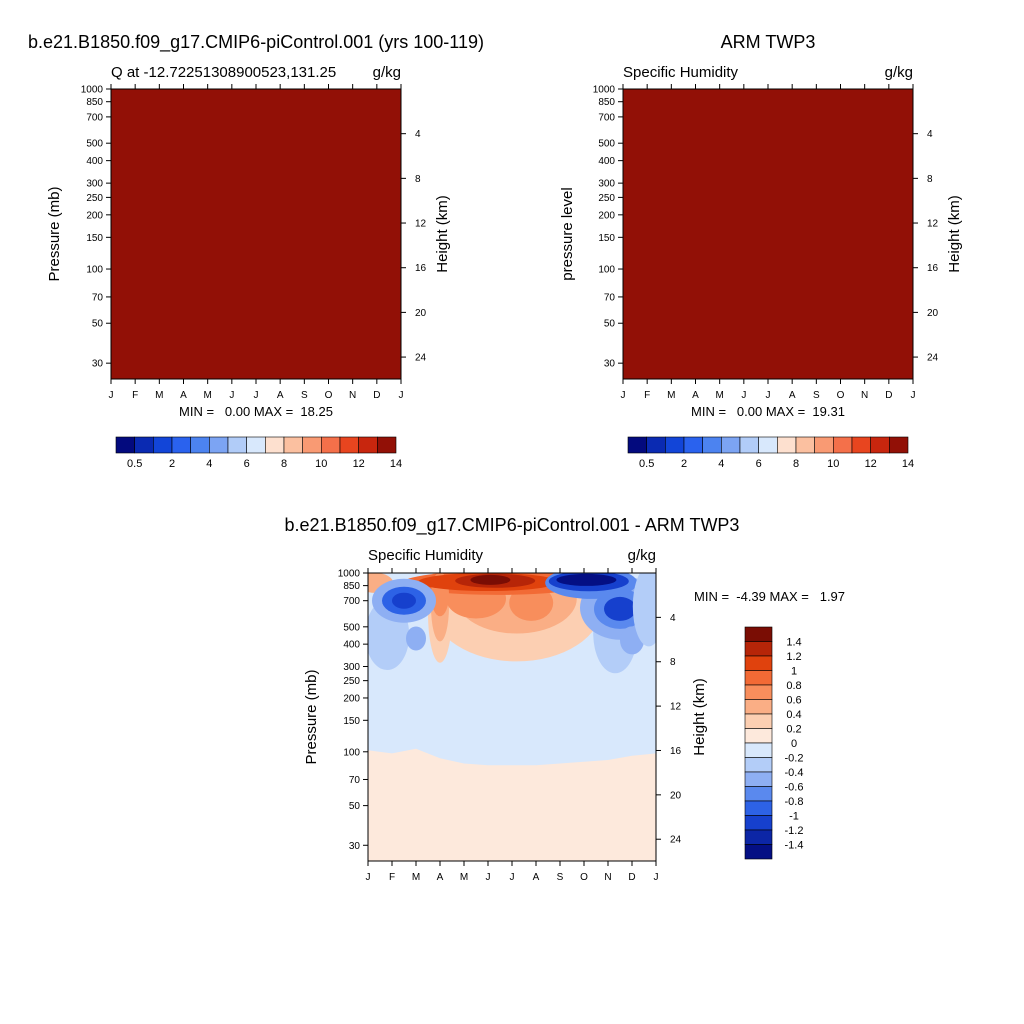  What do you see at coordinates (421, 268) in the screenshot?
I see `height-tick-label: 16` at bounding box center [421, 268].